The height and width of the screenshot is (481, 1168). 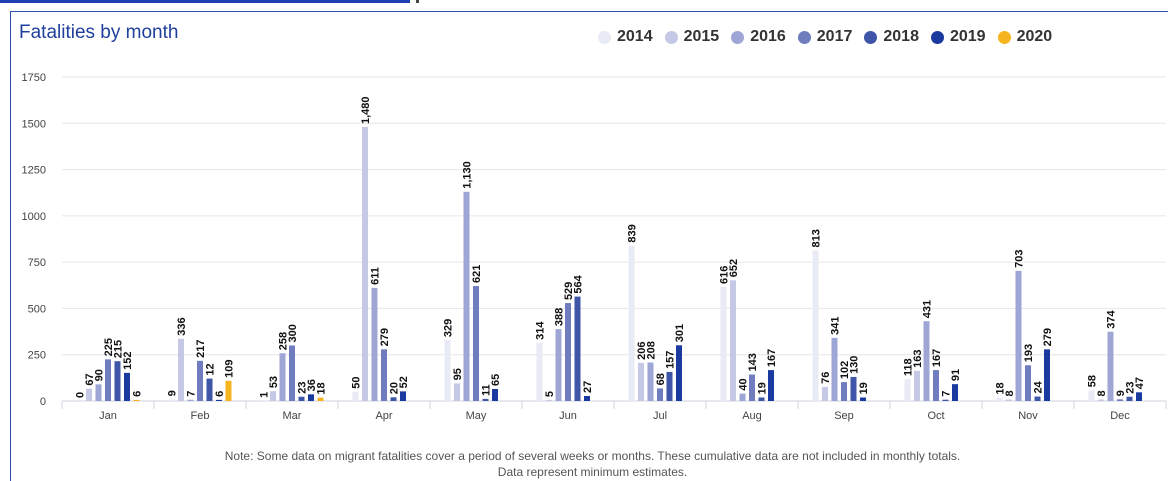 I want to click on data-label-mar-2017: 300, so click(x=293, y=333).